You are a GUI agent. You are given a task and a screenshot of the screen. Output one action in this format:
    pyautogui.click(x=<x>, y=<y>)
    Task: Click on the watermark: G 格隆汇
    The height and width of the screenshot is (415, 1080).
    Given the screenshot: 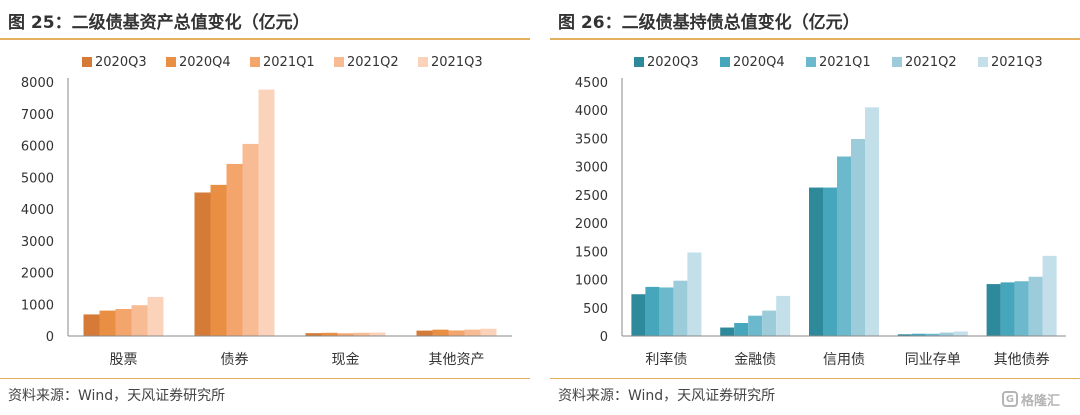 What is the action you would take?
    pyautogui.click(x=1039, y=399)
    